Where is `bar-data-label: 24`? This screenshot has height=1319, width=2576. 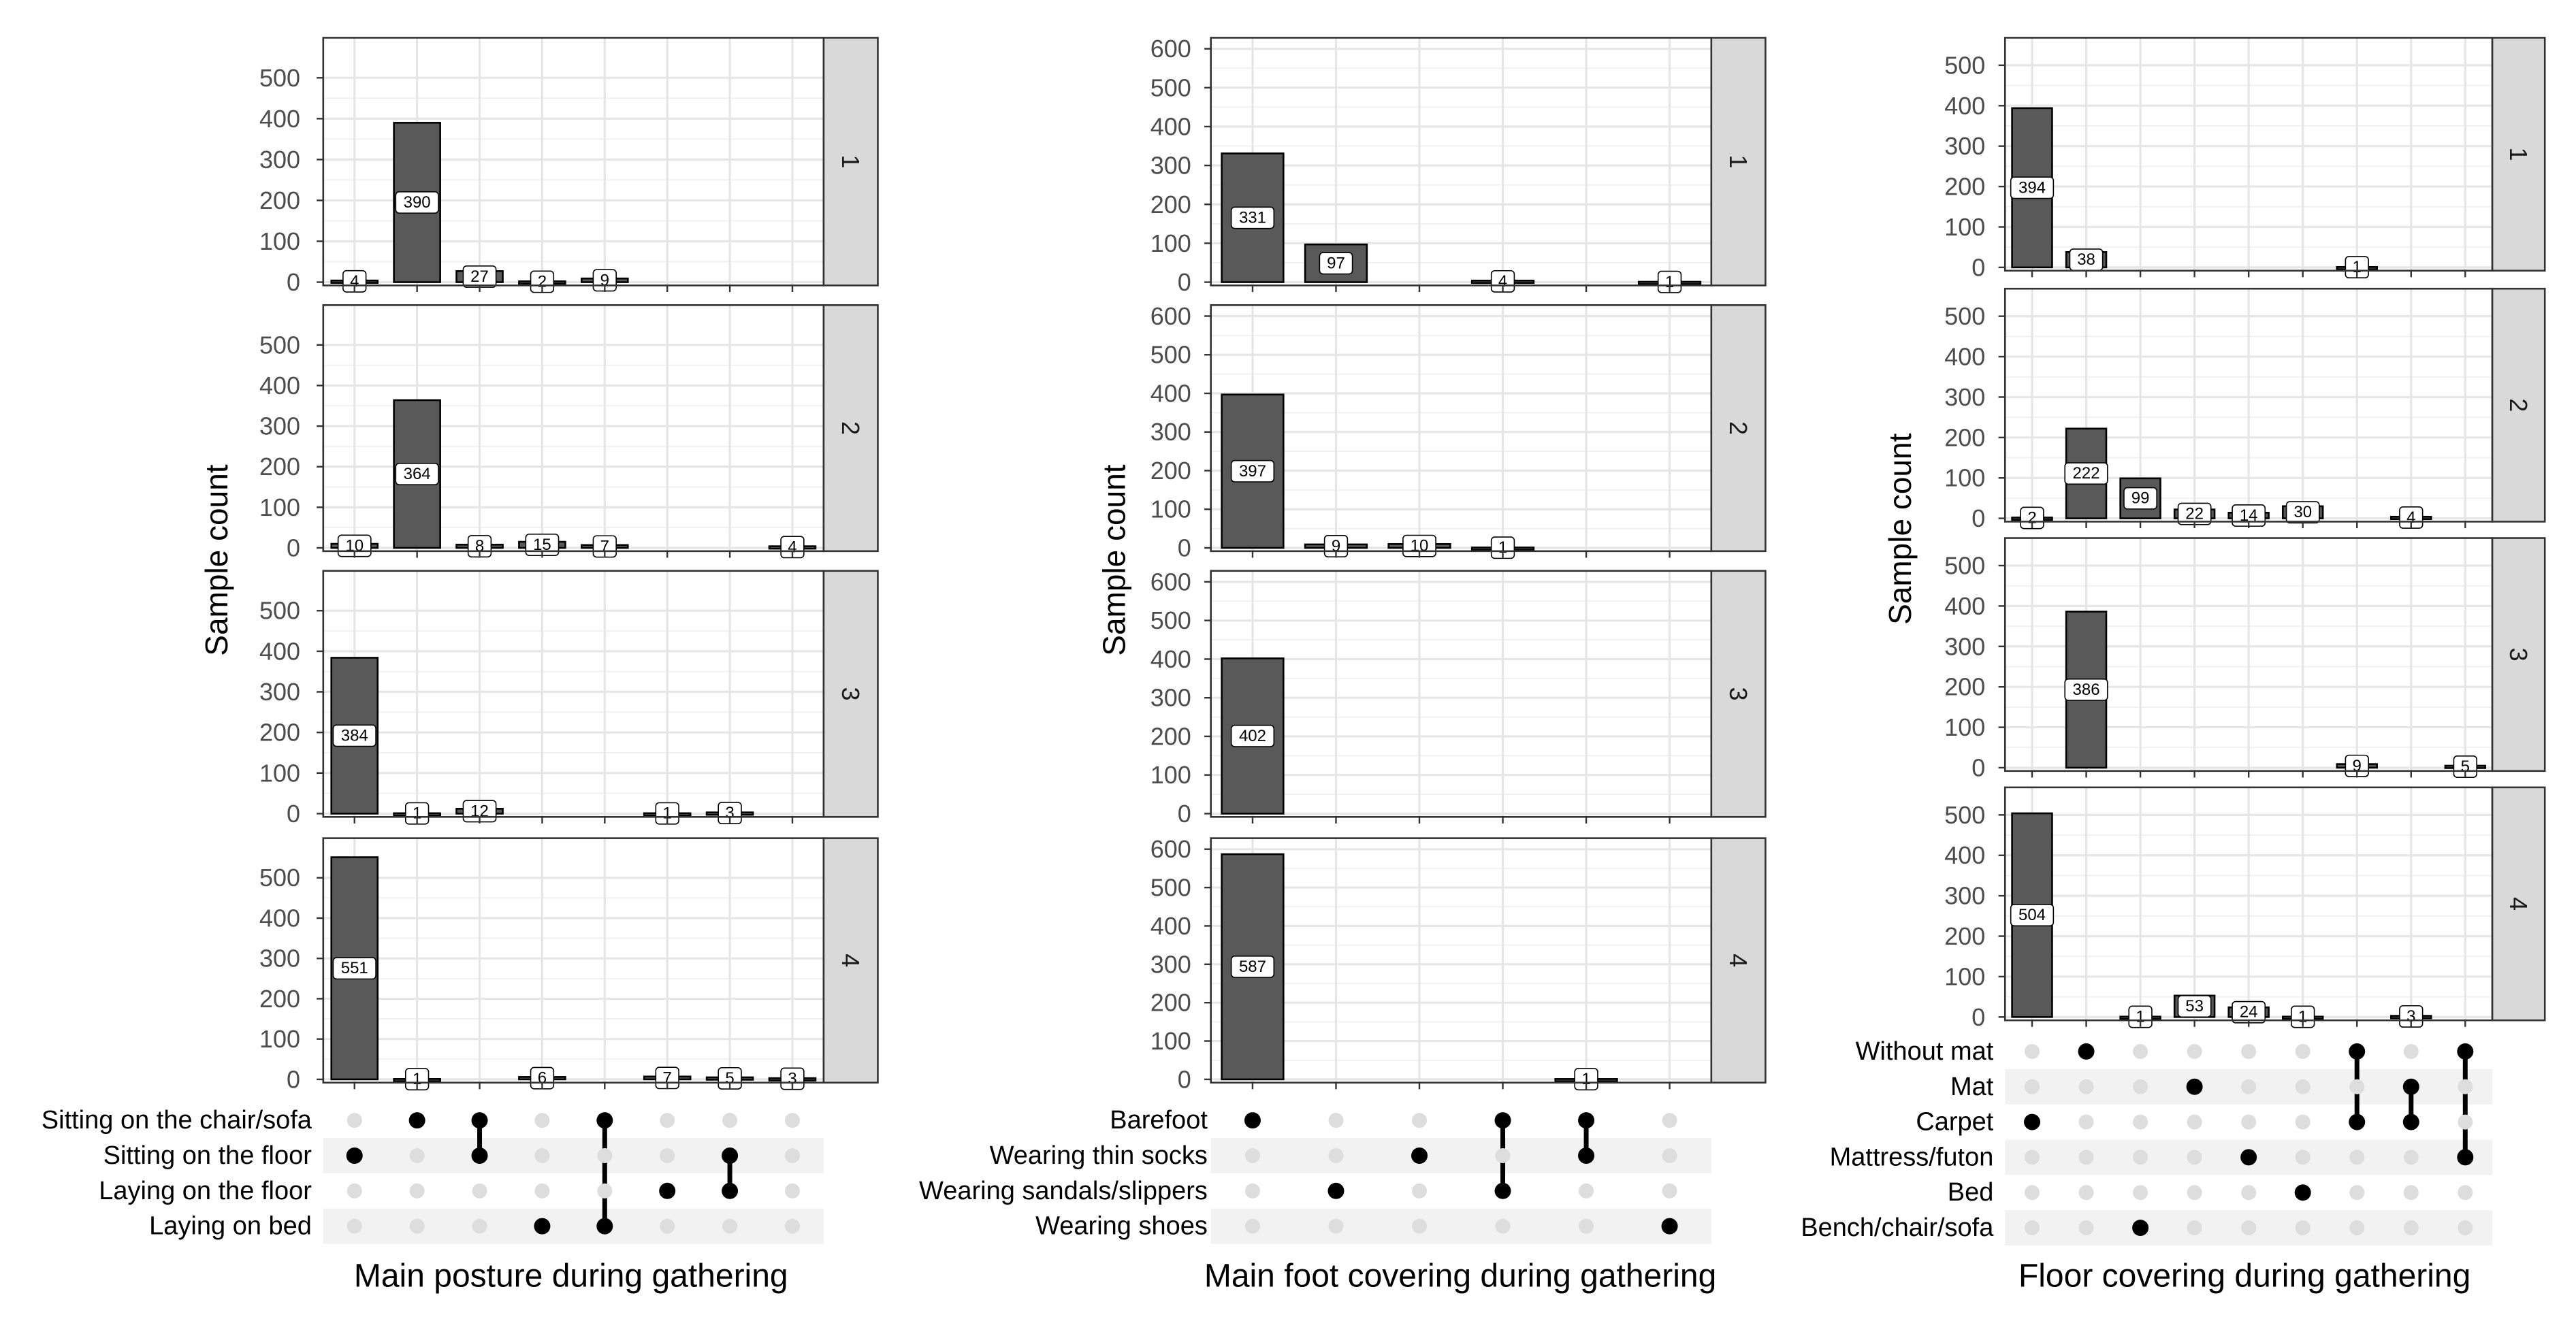 bar-data-label: 24 is located at coordinates (2249, 1012).